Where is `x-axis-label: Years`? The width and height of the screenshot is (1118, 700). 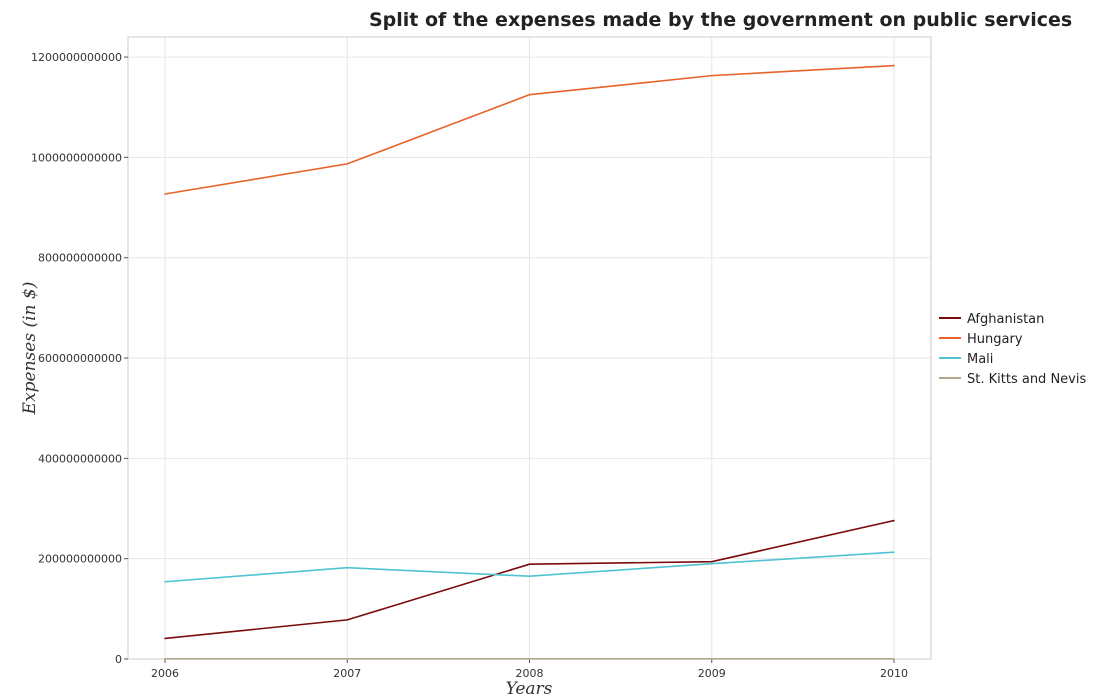 x-axis-label: Years is located at coordinates (529, 689).